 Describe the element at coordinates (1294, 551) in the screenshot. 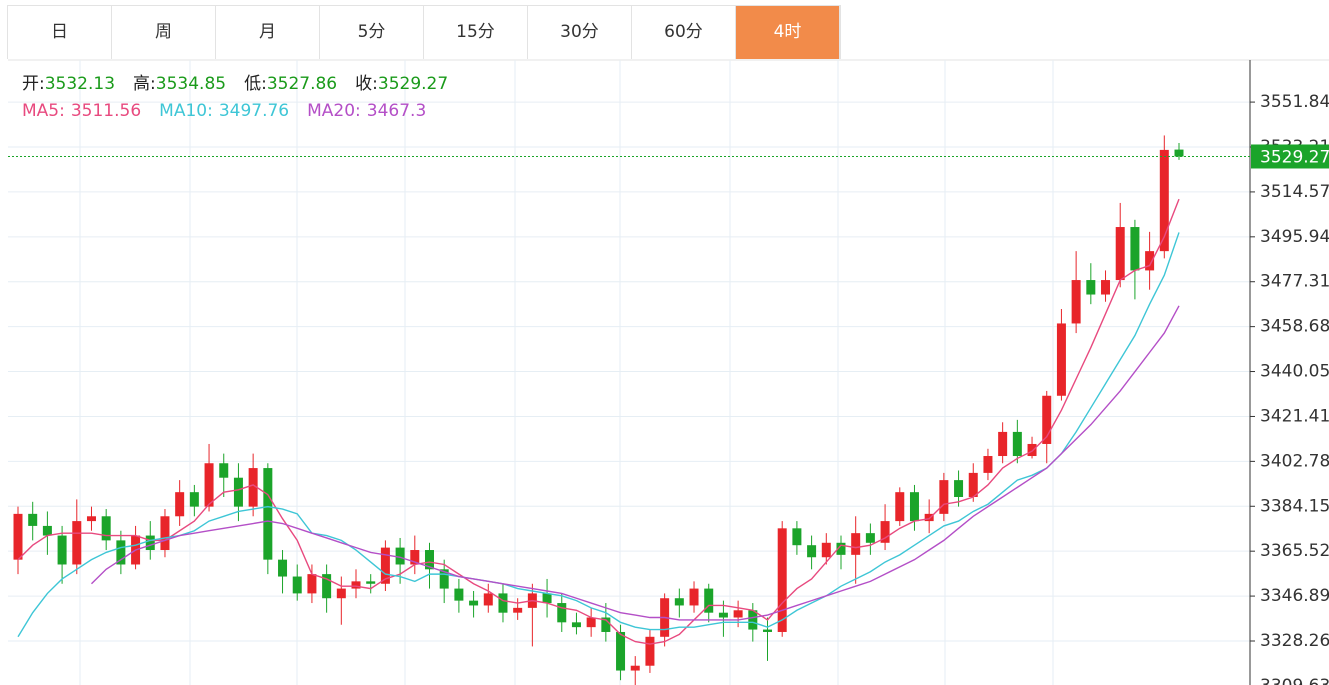

I see `y-tick-label: 3365.52` at that location.